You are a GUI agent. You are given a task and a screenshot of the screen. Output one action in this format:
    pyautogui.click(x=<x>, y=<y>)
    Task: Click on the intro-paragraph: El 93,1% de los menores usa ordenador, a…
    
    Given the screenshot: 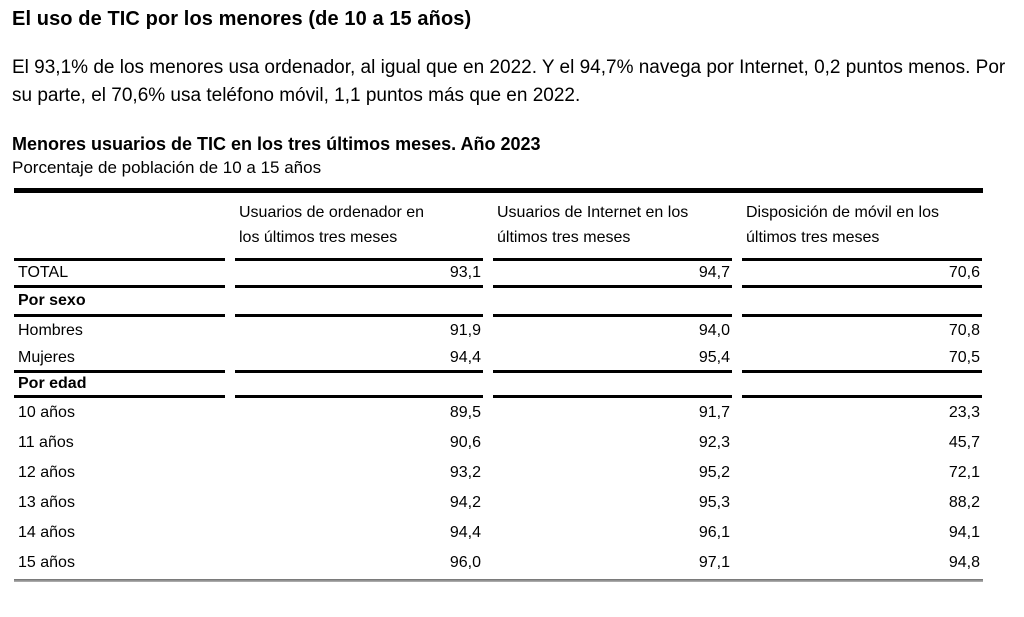 What is the action you would take?
    pyautogui.click(x=509, y=81)
    